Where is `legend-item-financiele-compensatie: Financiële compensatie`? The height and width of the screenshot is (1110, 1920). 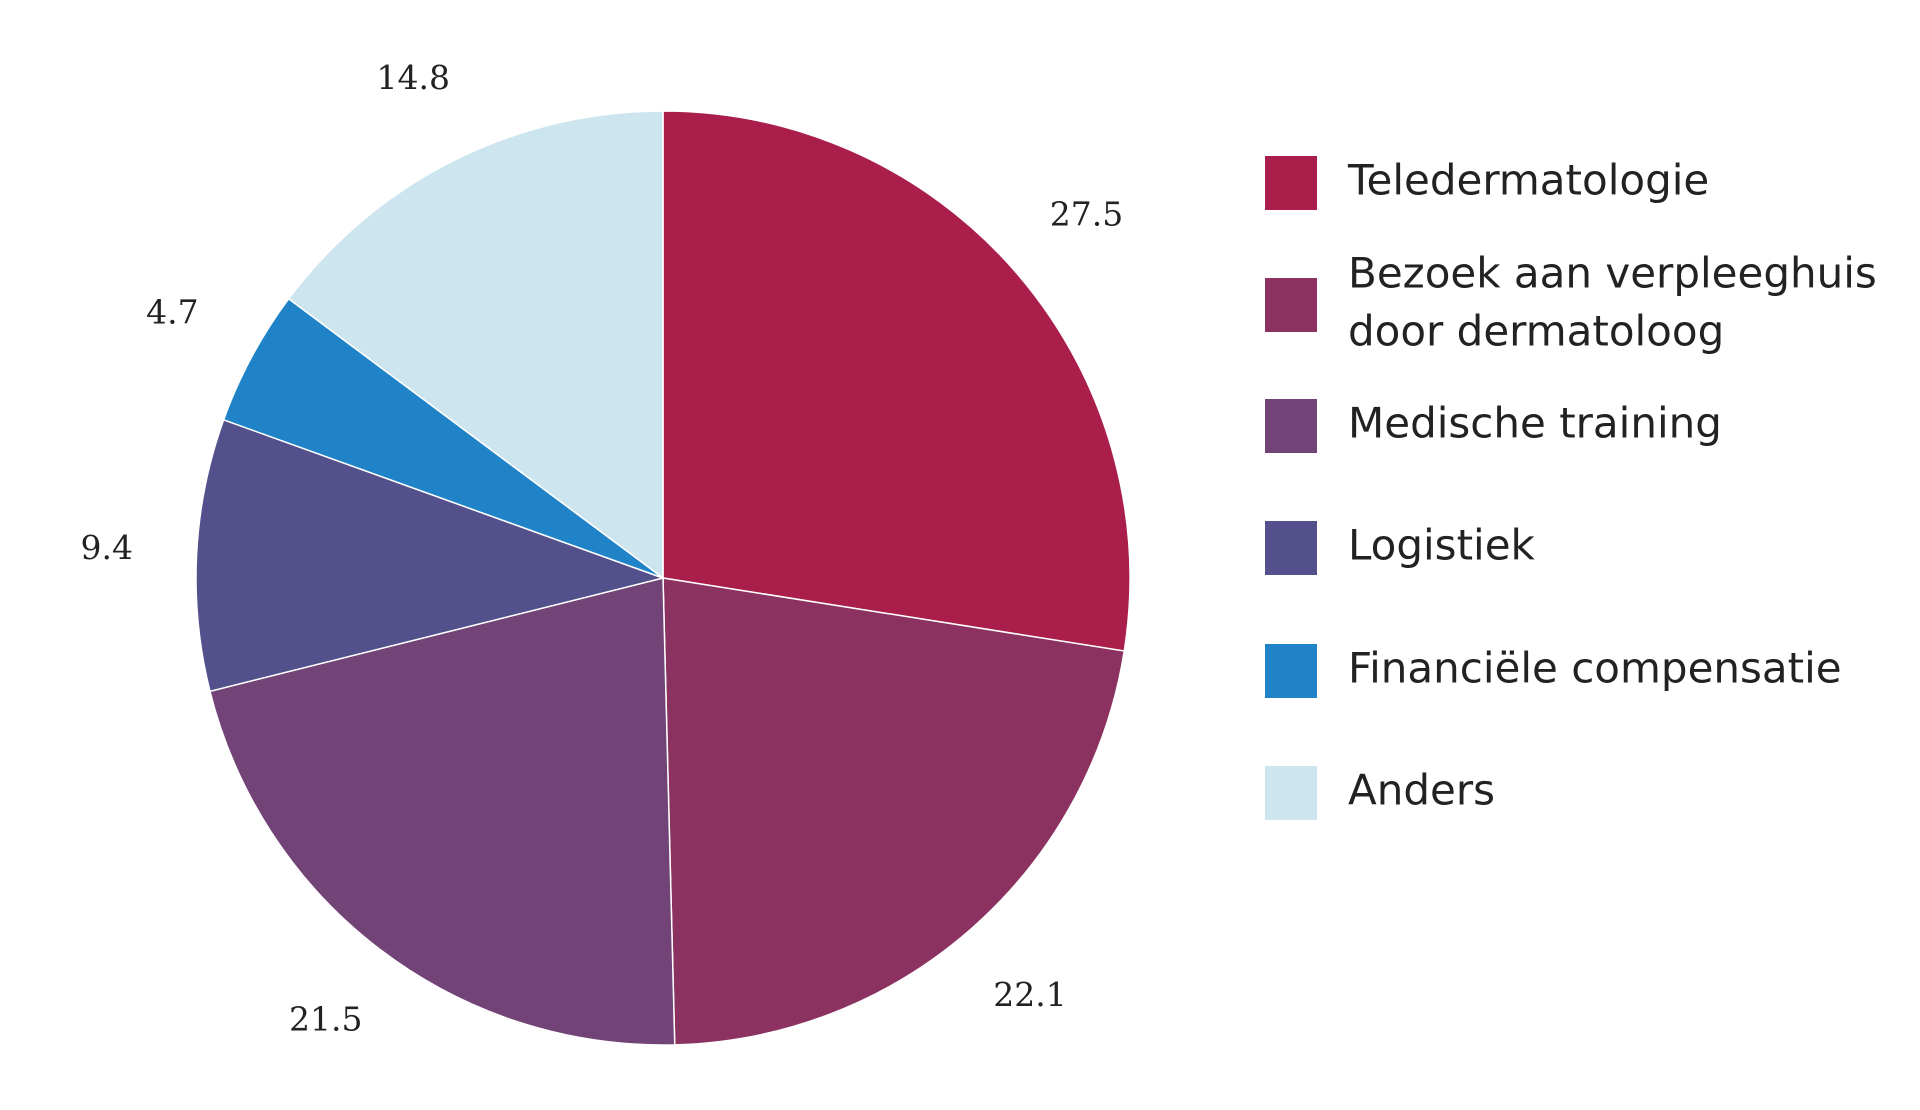 legend-item-financiele-compensatie: Financiële compensatie is located at coordinates (1553, 671).